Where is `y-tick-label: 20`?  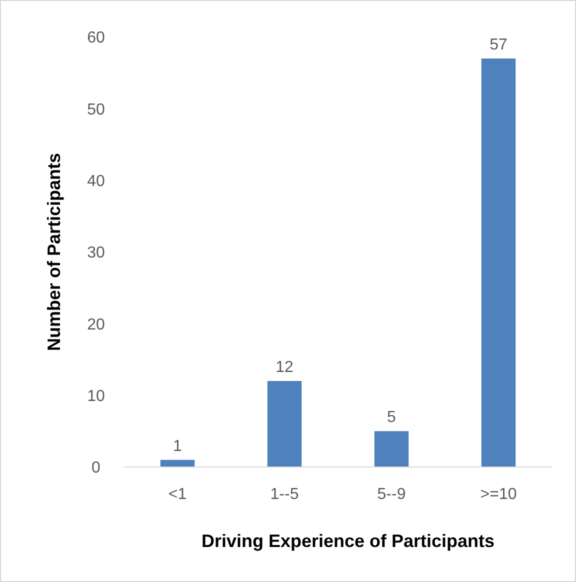
y-tick-label: 20 is located at coordinates (96, 325).